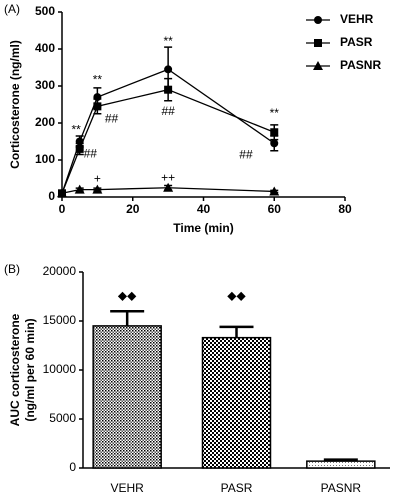  Describe the element at coordinates (127, 488) in the screenshot. I see `x-tick-label: VEHR` at that location.